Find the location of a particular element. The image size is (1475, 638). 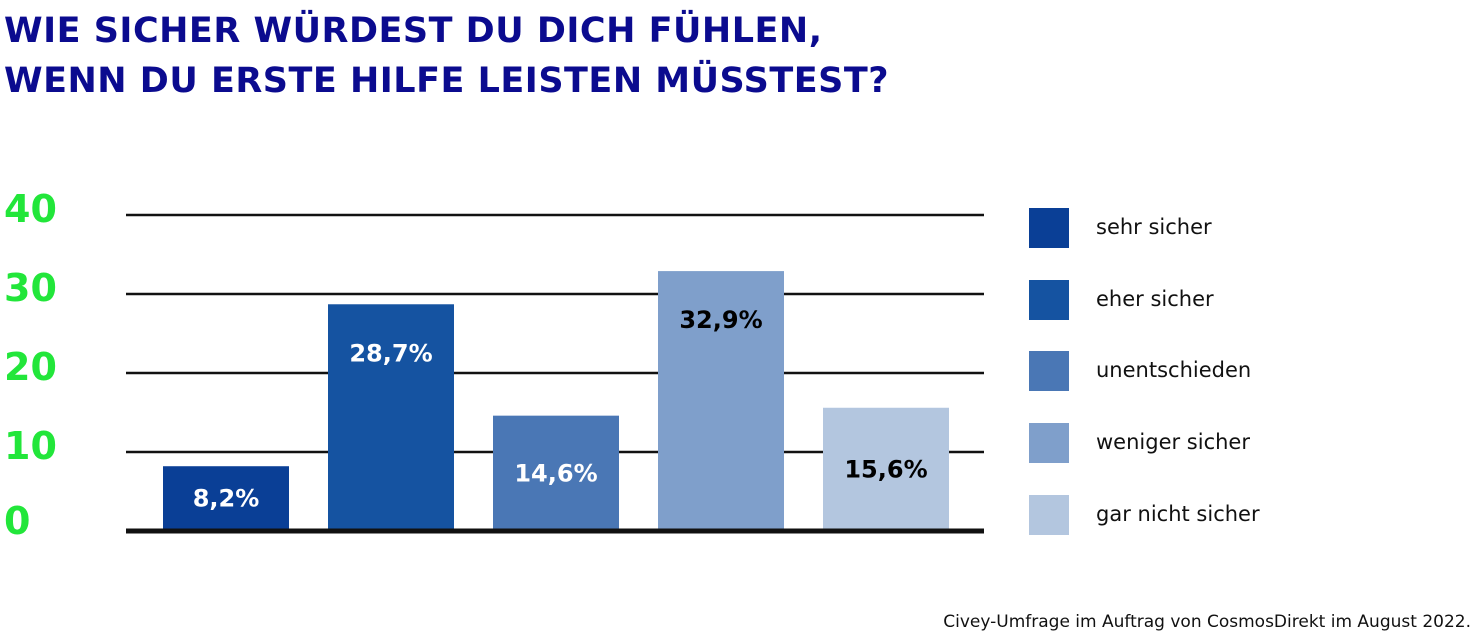

legend-item: unentschieden is located at coordinates (1229, 371).